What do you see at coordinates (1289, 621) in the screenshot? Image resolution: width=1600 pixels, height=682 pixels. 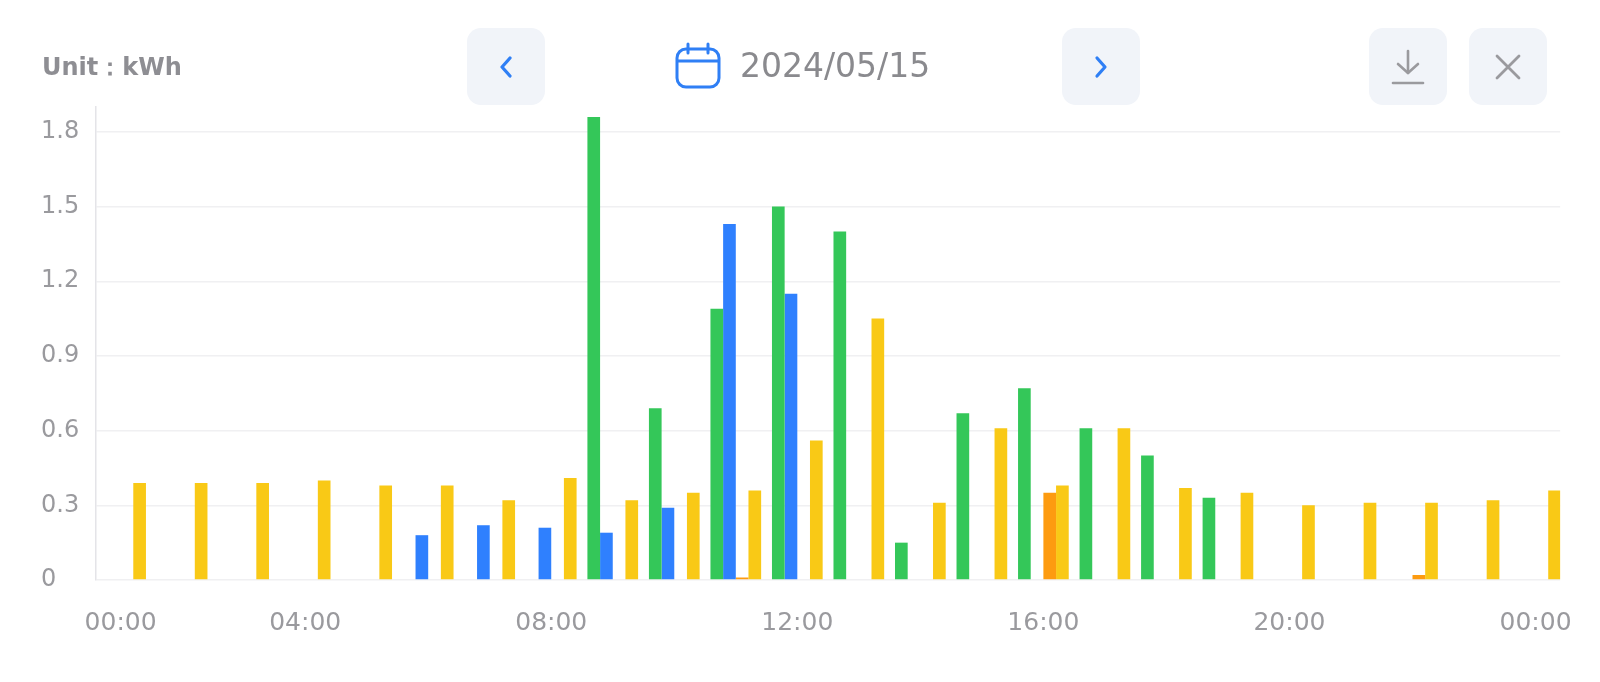 I see `x-tick-label: 20:00` at bounding box center [1289, 621].